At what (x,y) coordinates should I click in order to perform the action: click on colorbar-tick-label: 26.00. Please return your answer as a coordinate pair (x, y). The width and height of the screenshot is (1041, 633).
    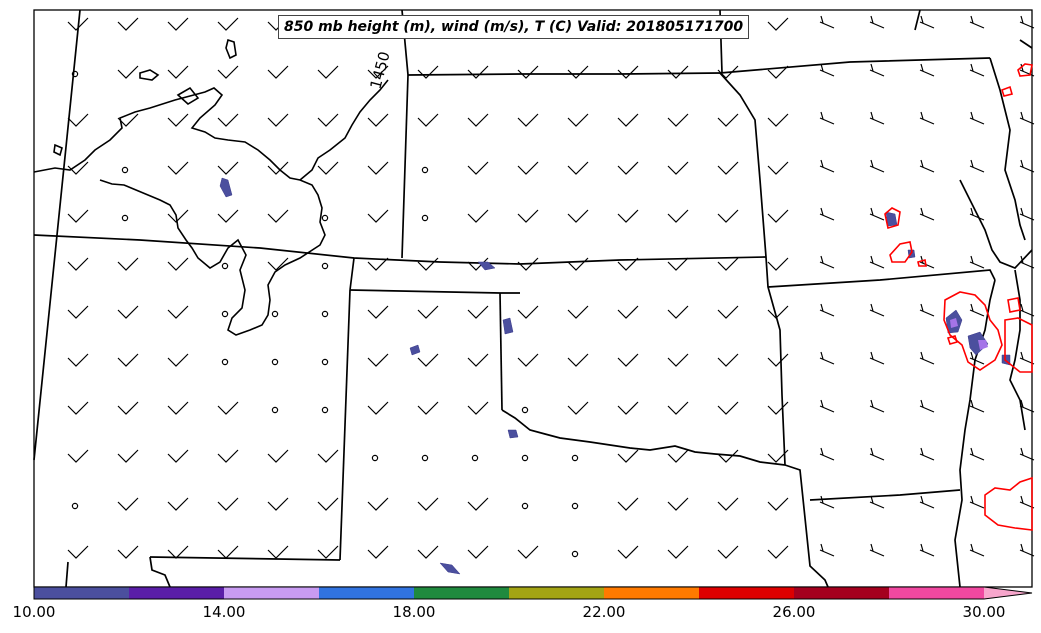
    Looking at the image, I should click on (794, 612).